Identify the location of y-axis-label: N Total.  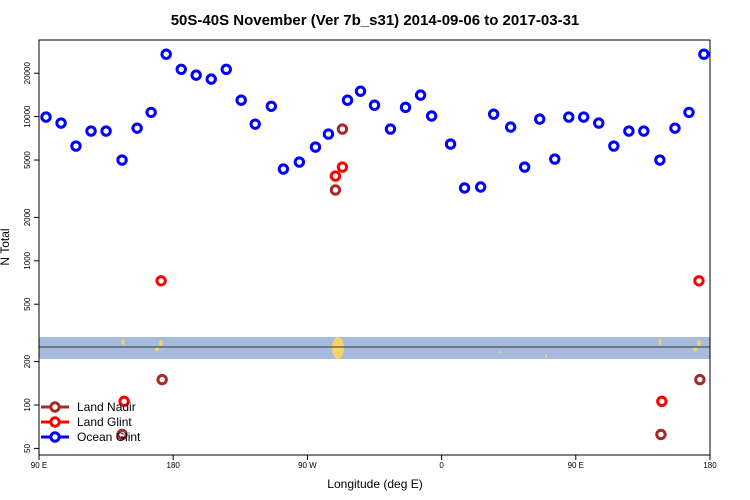
(6, 246).